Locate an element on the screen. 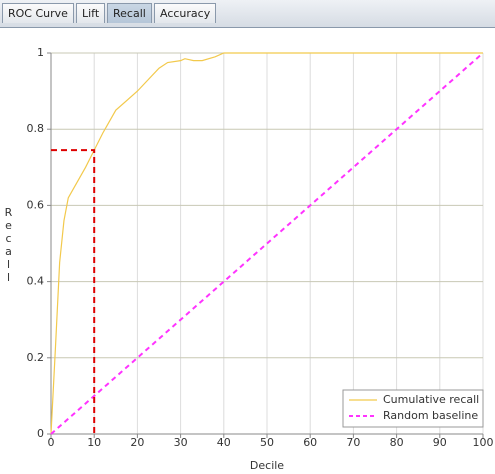  y-tick-label: 0.8 is located at coordinates (36, 128).